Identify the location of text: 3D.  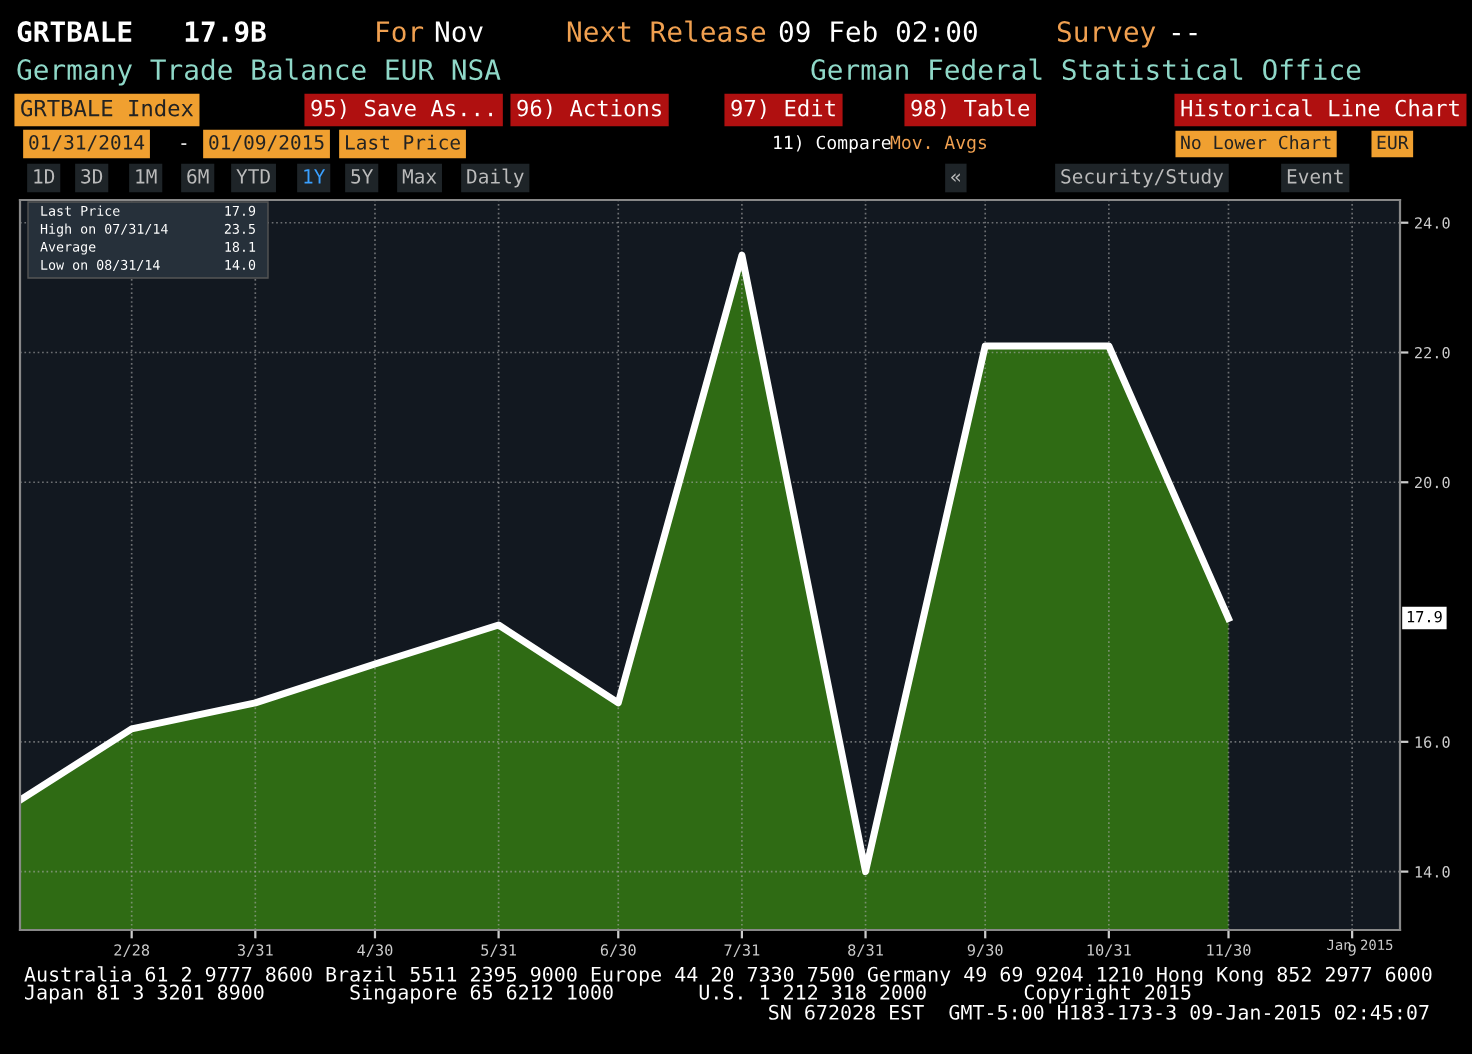
(92, 176).